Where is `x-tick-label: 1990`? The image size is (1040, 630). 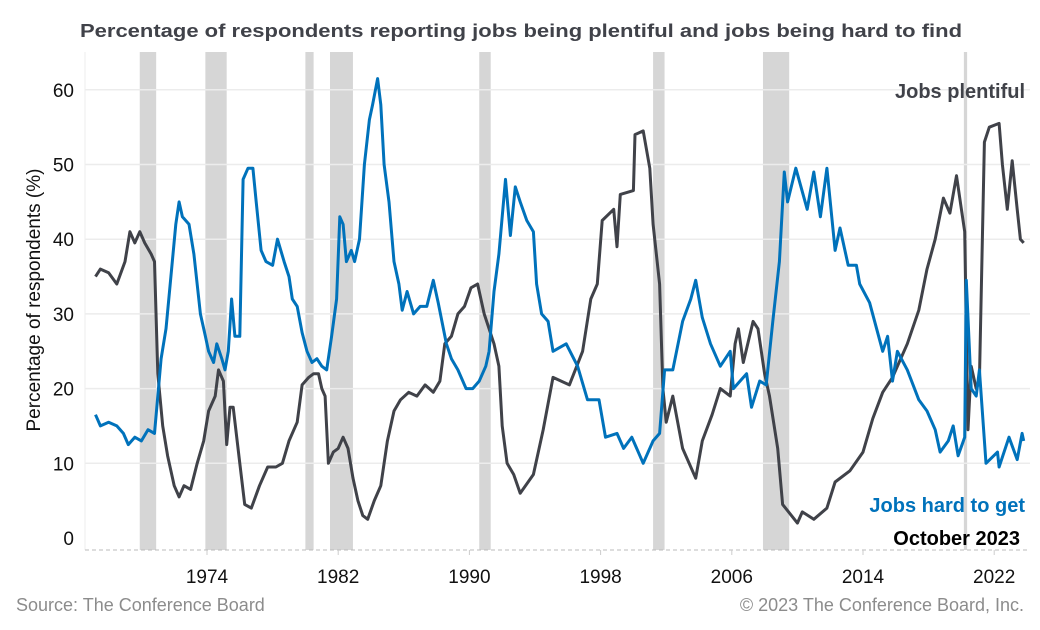
x-tick-label: 1990 is located at coordinates (469, 577).